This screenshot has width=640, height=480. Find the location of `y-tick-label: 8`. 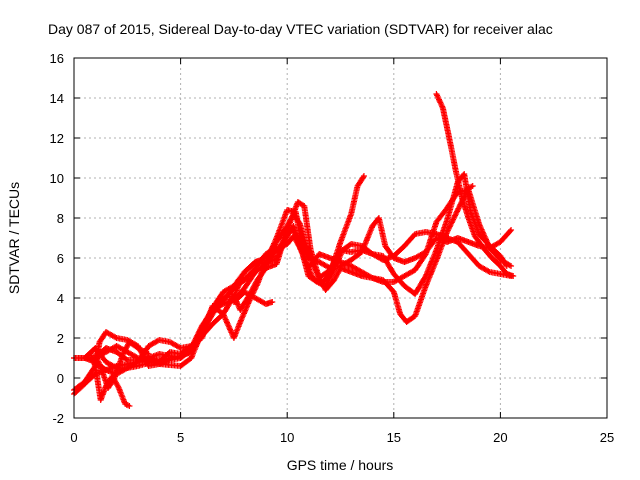

y-tick-label: 8 is located at coordinates (60, 218).